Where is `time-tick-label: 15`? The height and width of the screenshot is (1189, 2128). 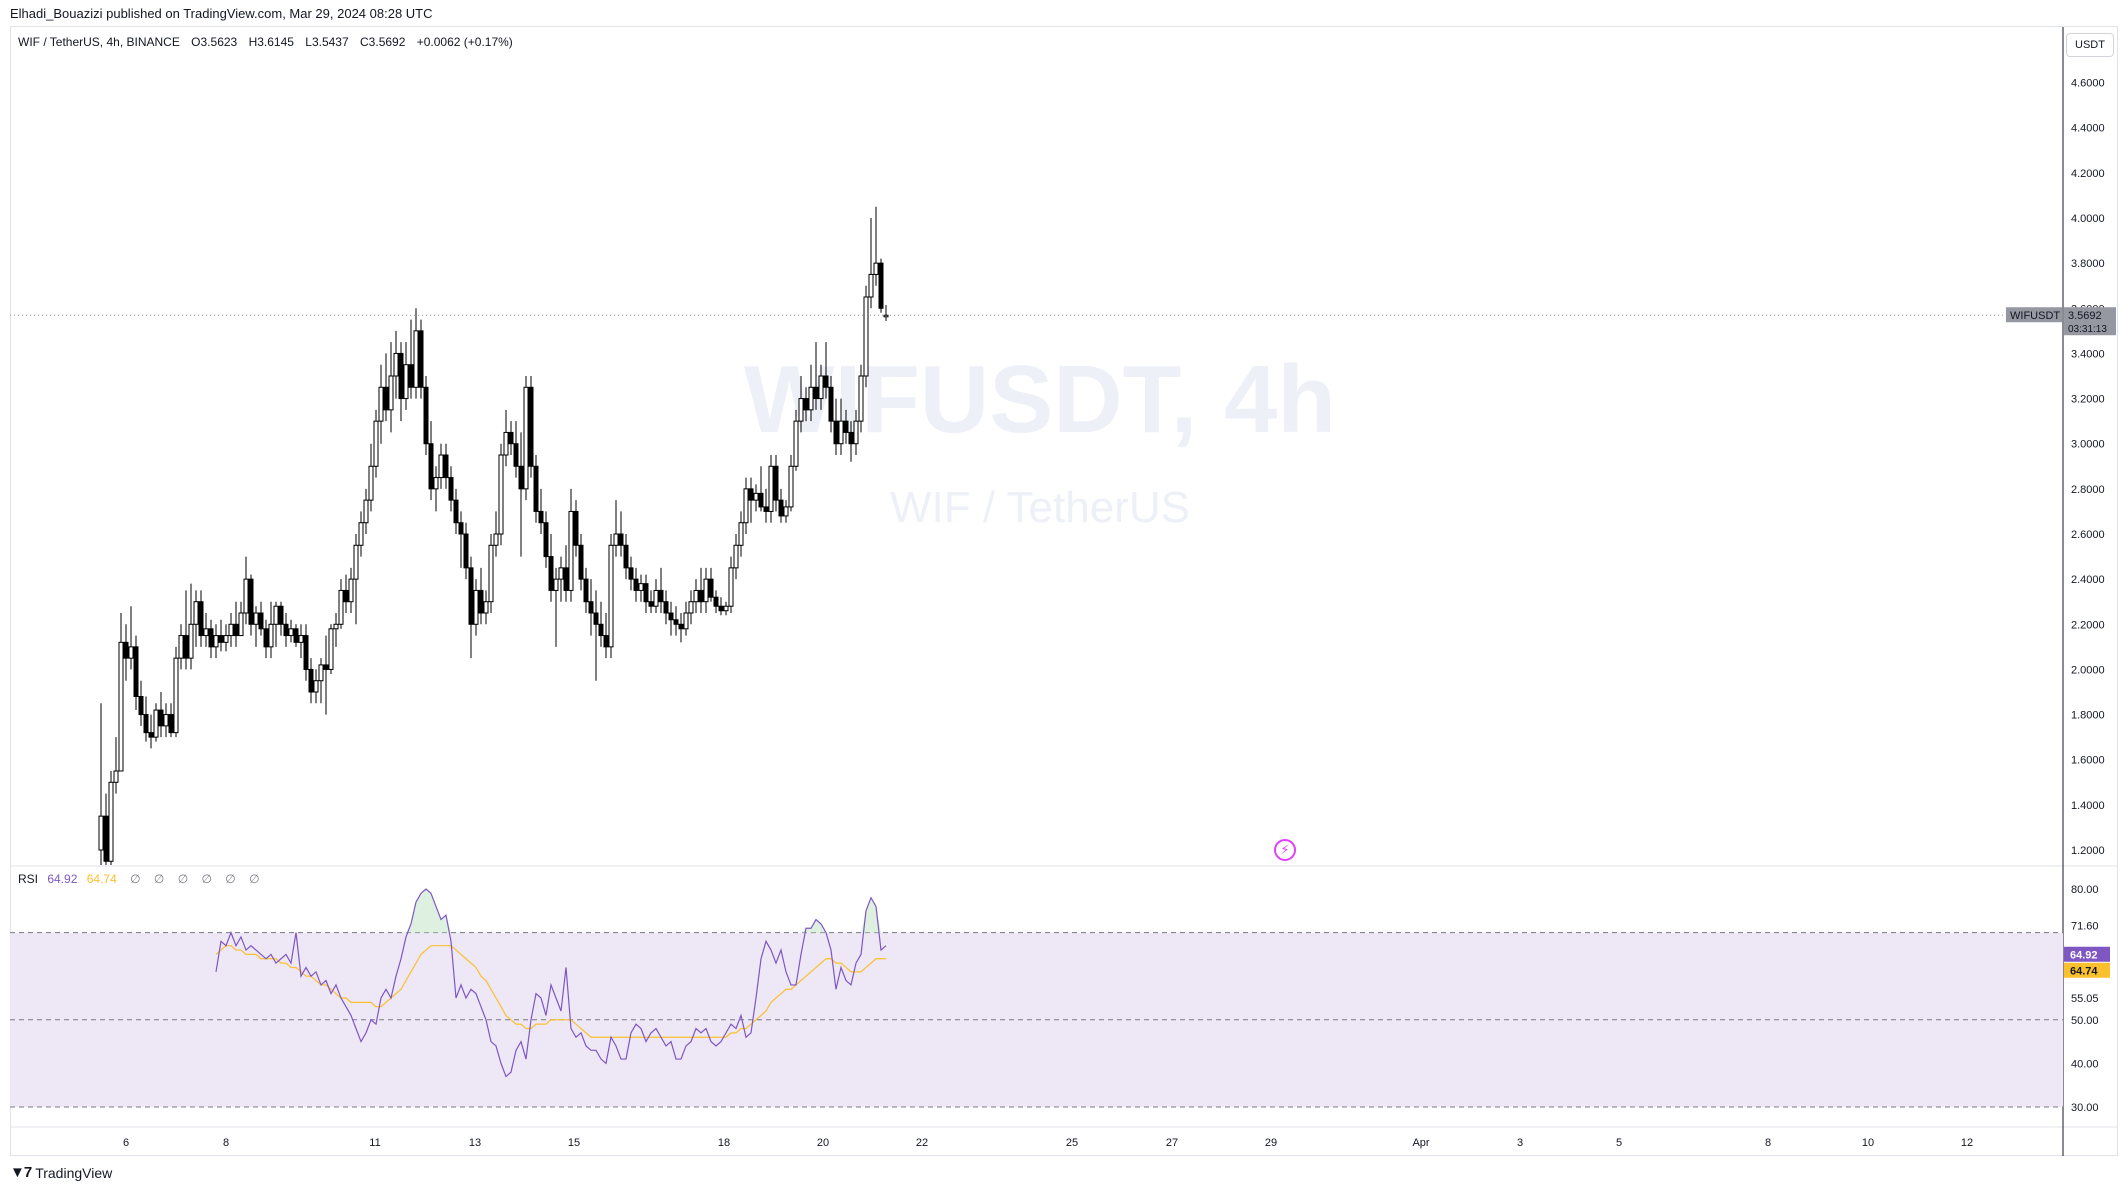
time-tick-label: 15 is located at coordinates (574, 1143).